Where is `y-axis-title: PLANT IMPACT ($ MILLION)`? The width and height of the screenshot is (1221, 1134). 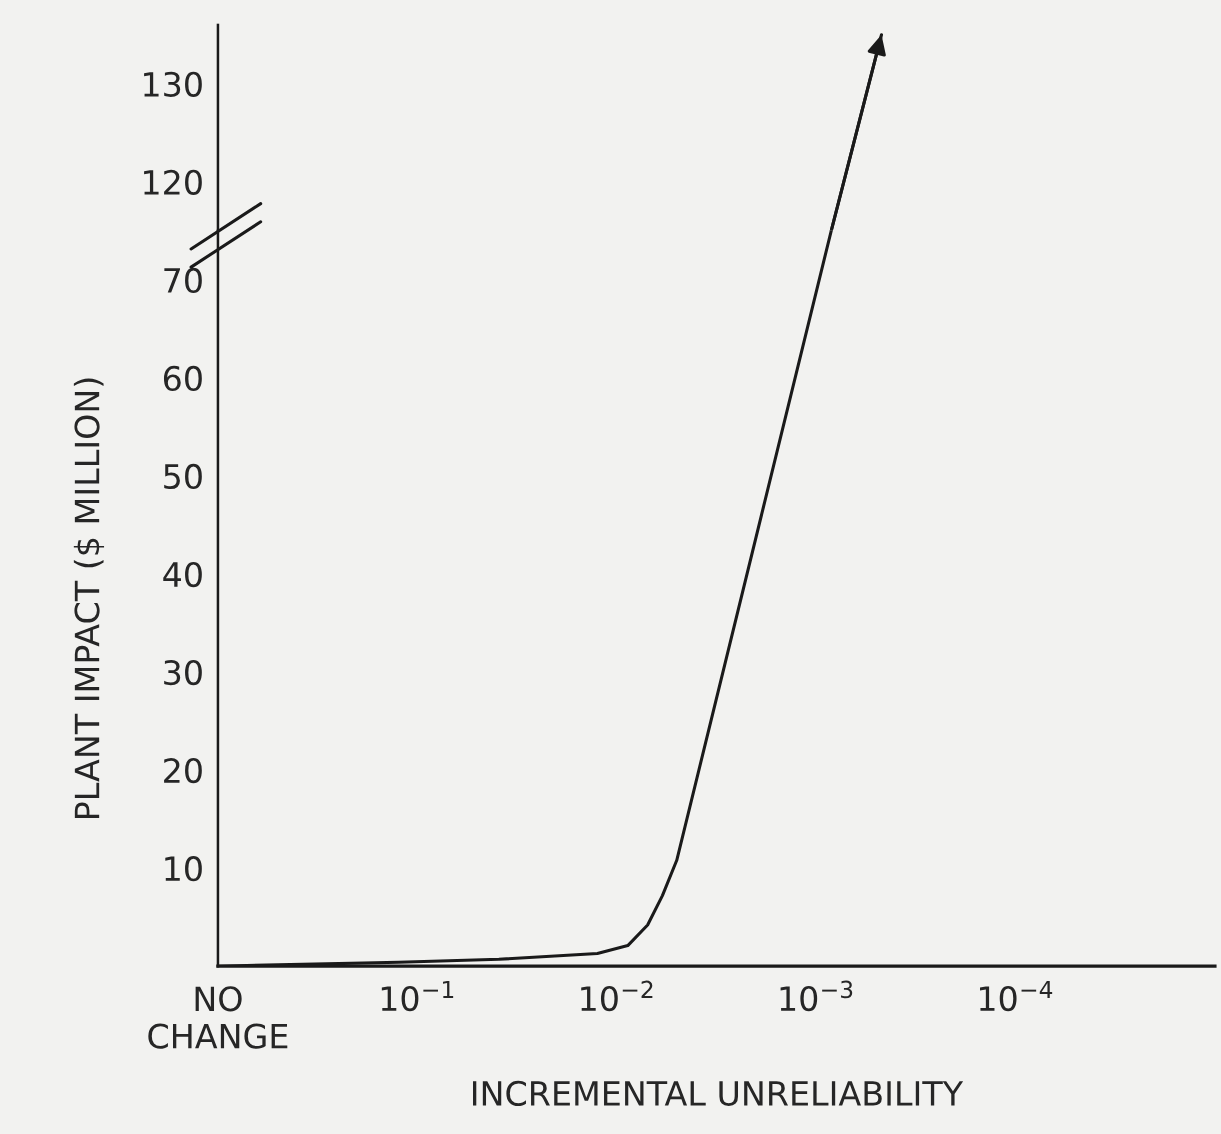 y-axis-title: PLANT IMPACT ($ MILLION) is located at coordinates (89, 598).